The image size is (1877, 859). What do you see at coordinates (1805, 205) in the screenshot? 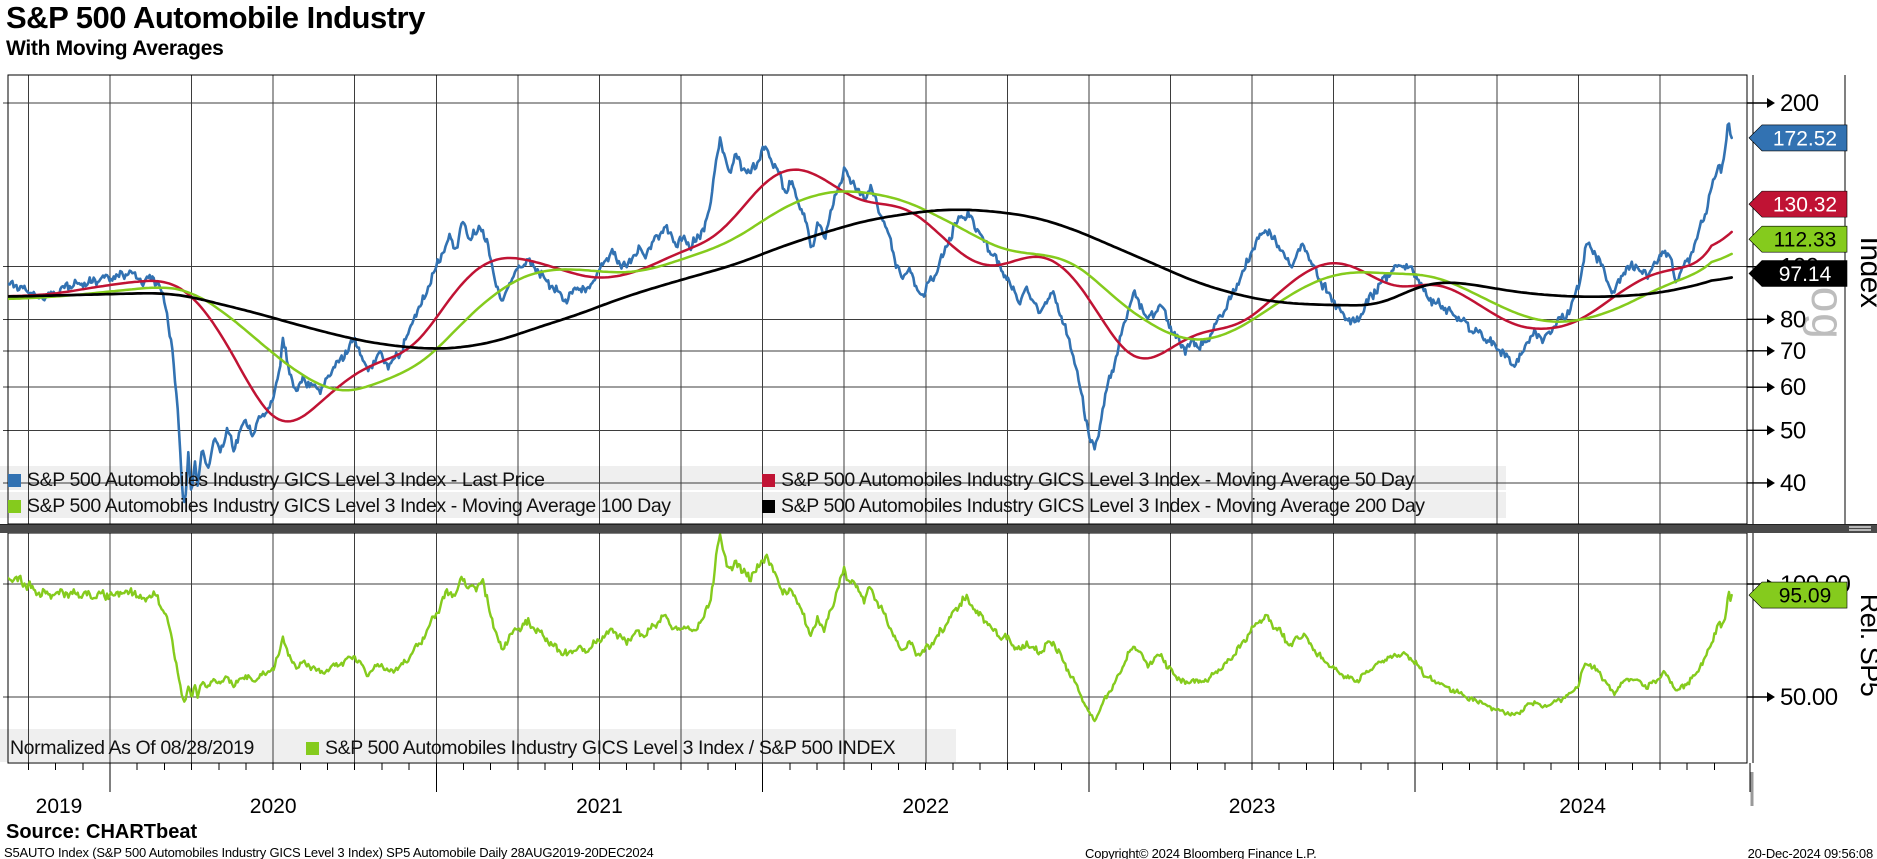
I see `badge-value: 130.32` at bounding box center [1805, 205].